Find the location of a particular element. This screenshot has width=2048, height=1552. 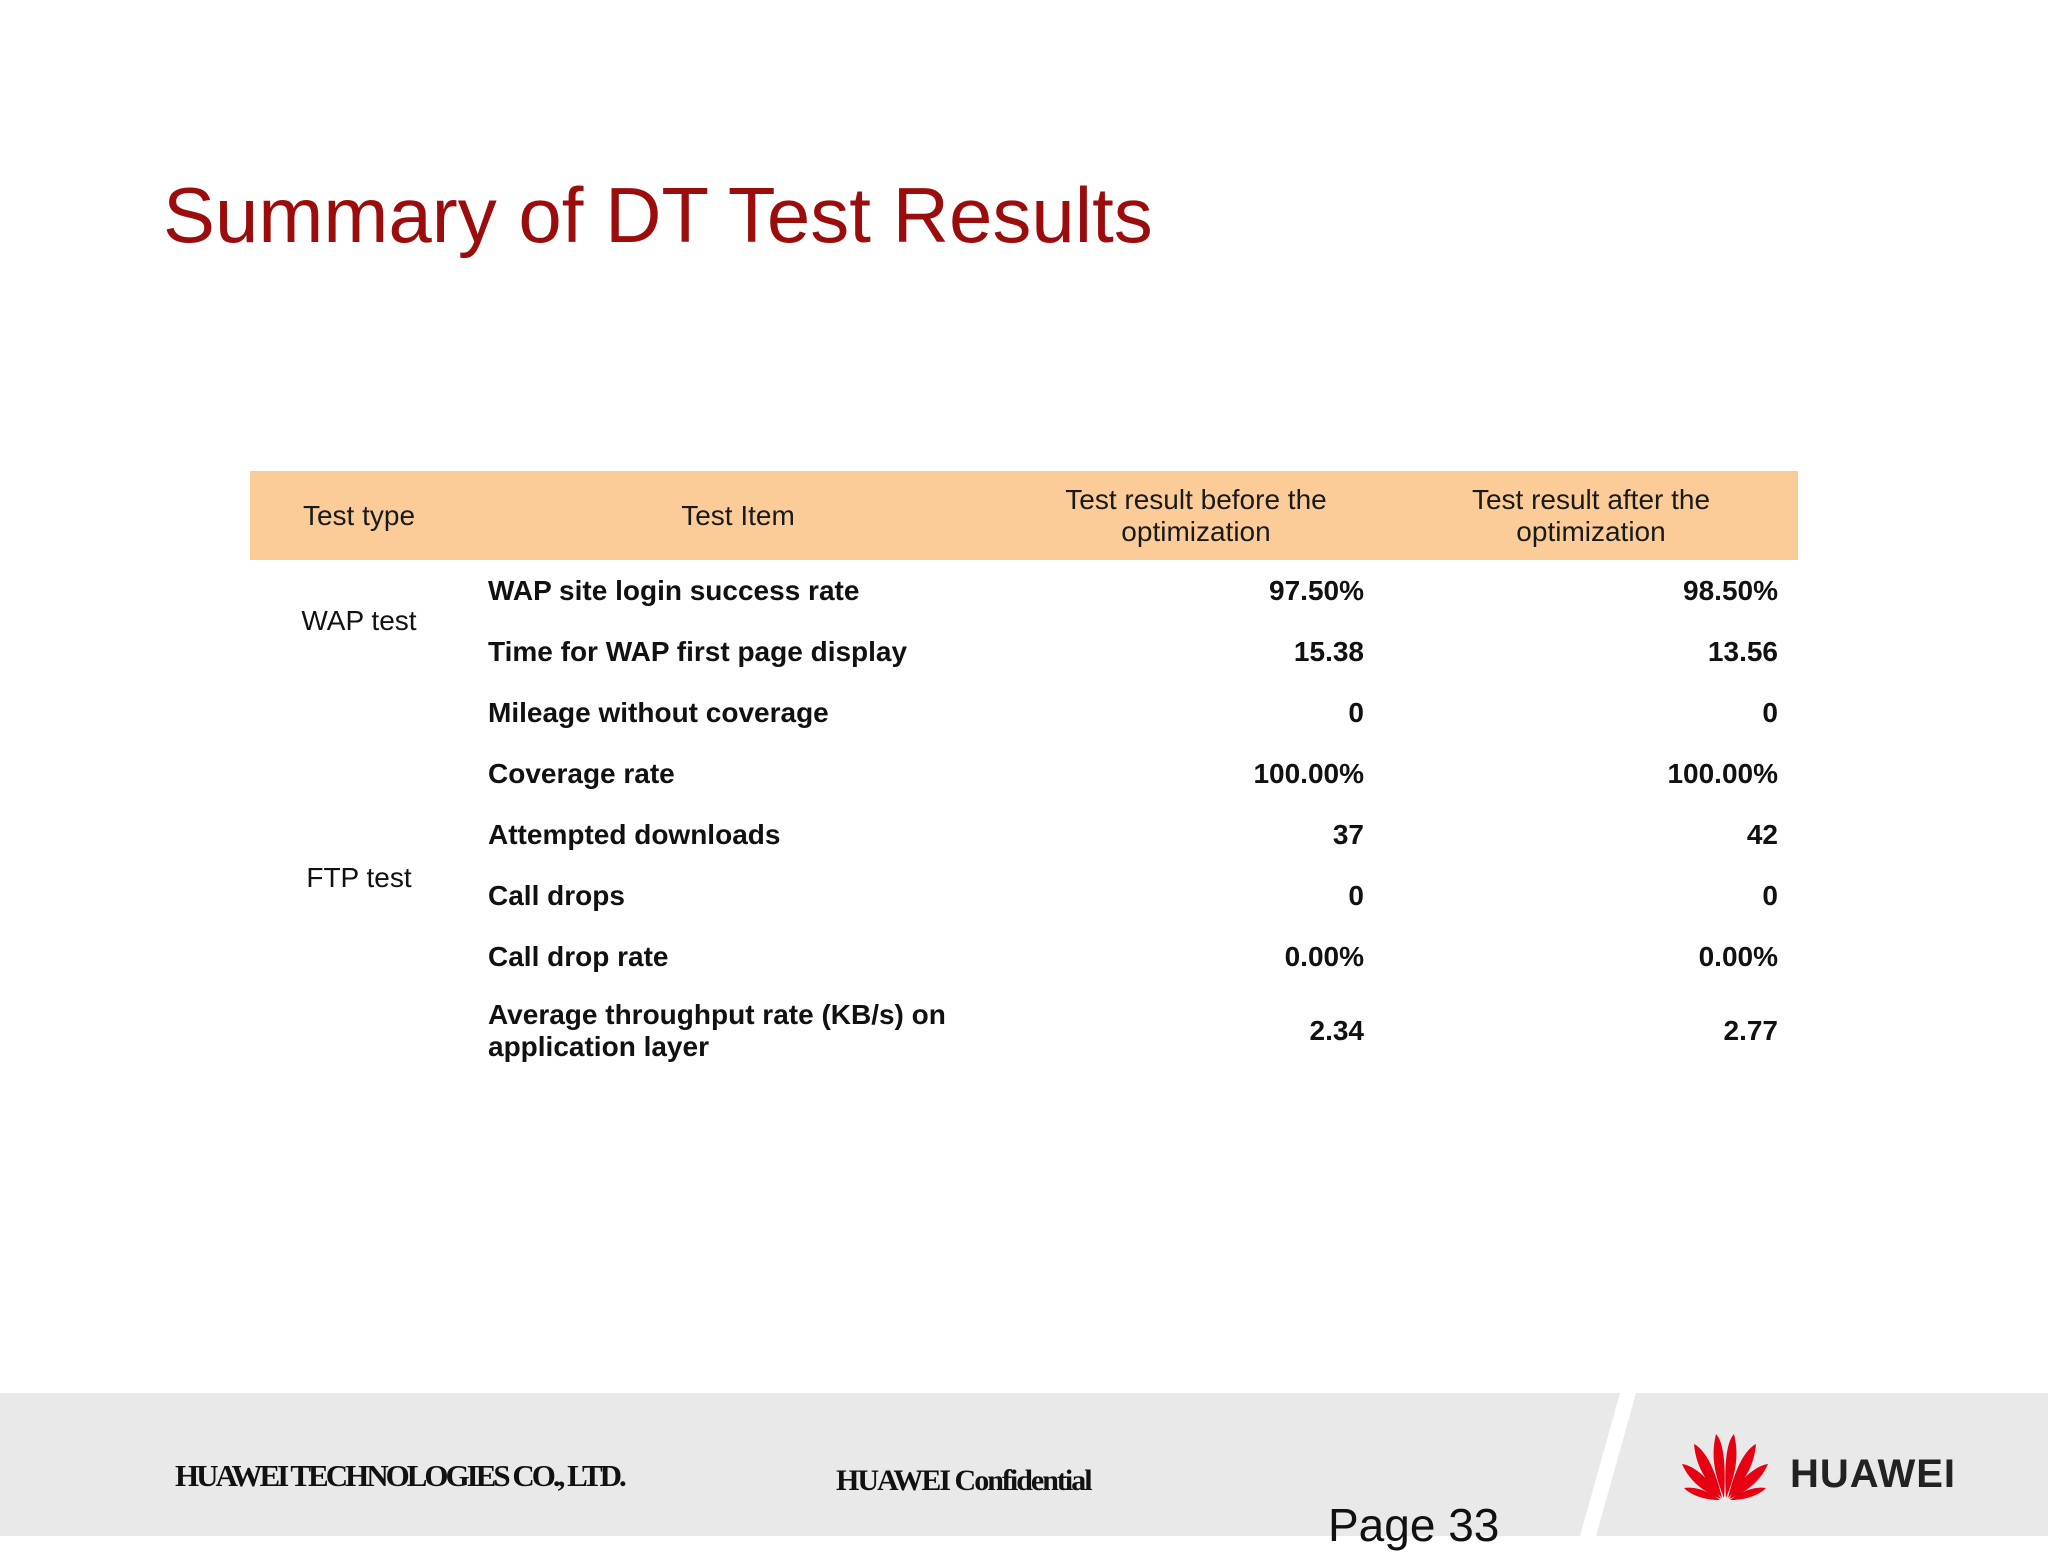

header-test-type: Test type is located at coordinates (359, 515).